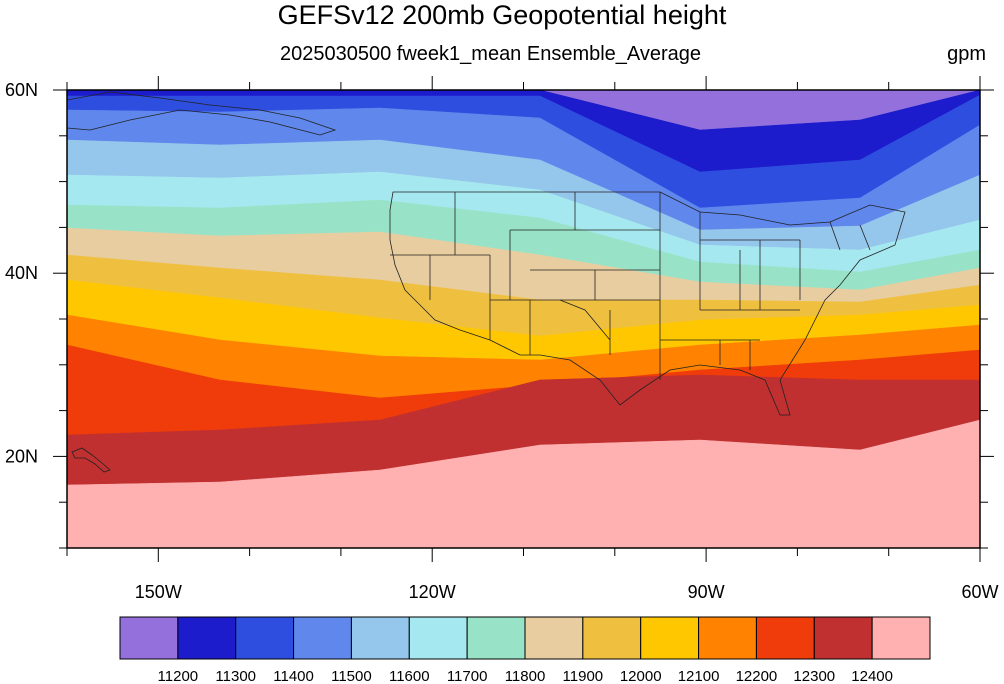 Image resolution: width=1004 pixels, height=684 pixels. I want to click on lon-tick-label: 60W, so click(979, 592).